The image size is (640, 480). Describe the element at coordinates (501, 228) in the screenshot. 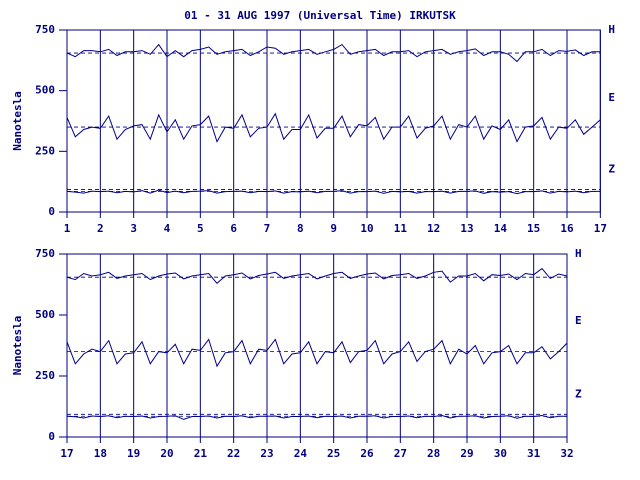

I see `x-tick-label: 14` at that location.